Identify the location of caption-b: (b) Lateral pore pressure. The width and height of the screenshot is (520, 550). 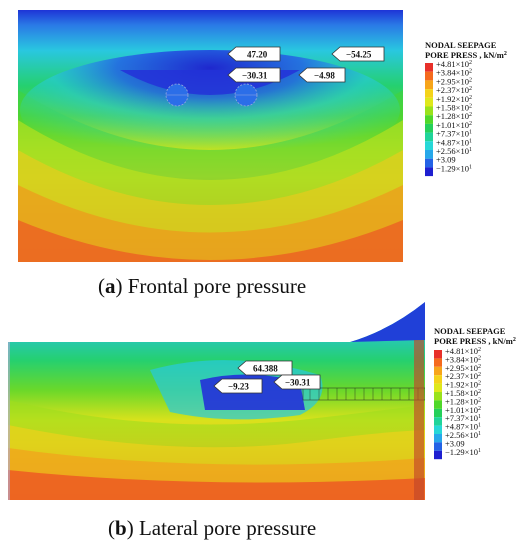
(212, 528).